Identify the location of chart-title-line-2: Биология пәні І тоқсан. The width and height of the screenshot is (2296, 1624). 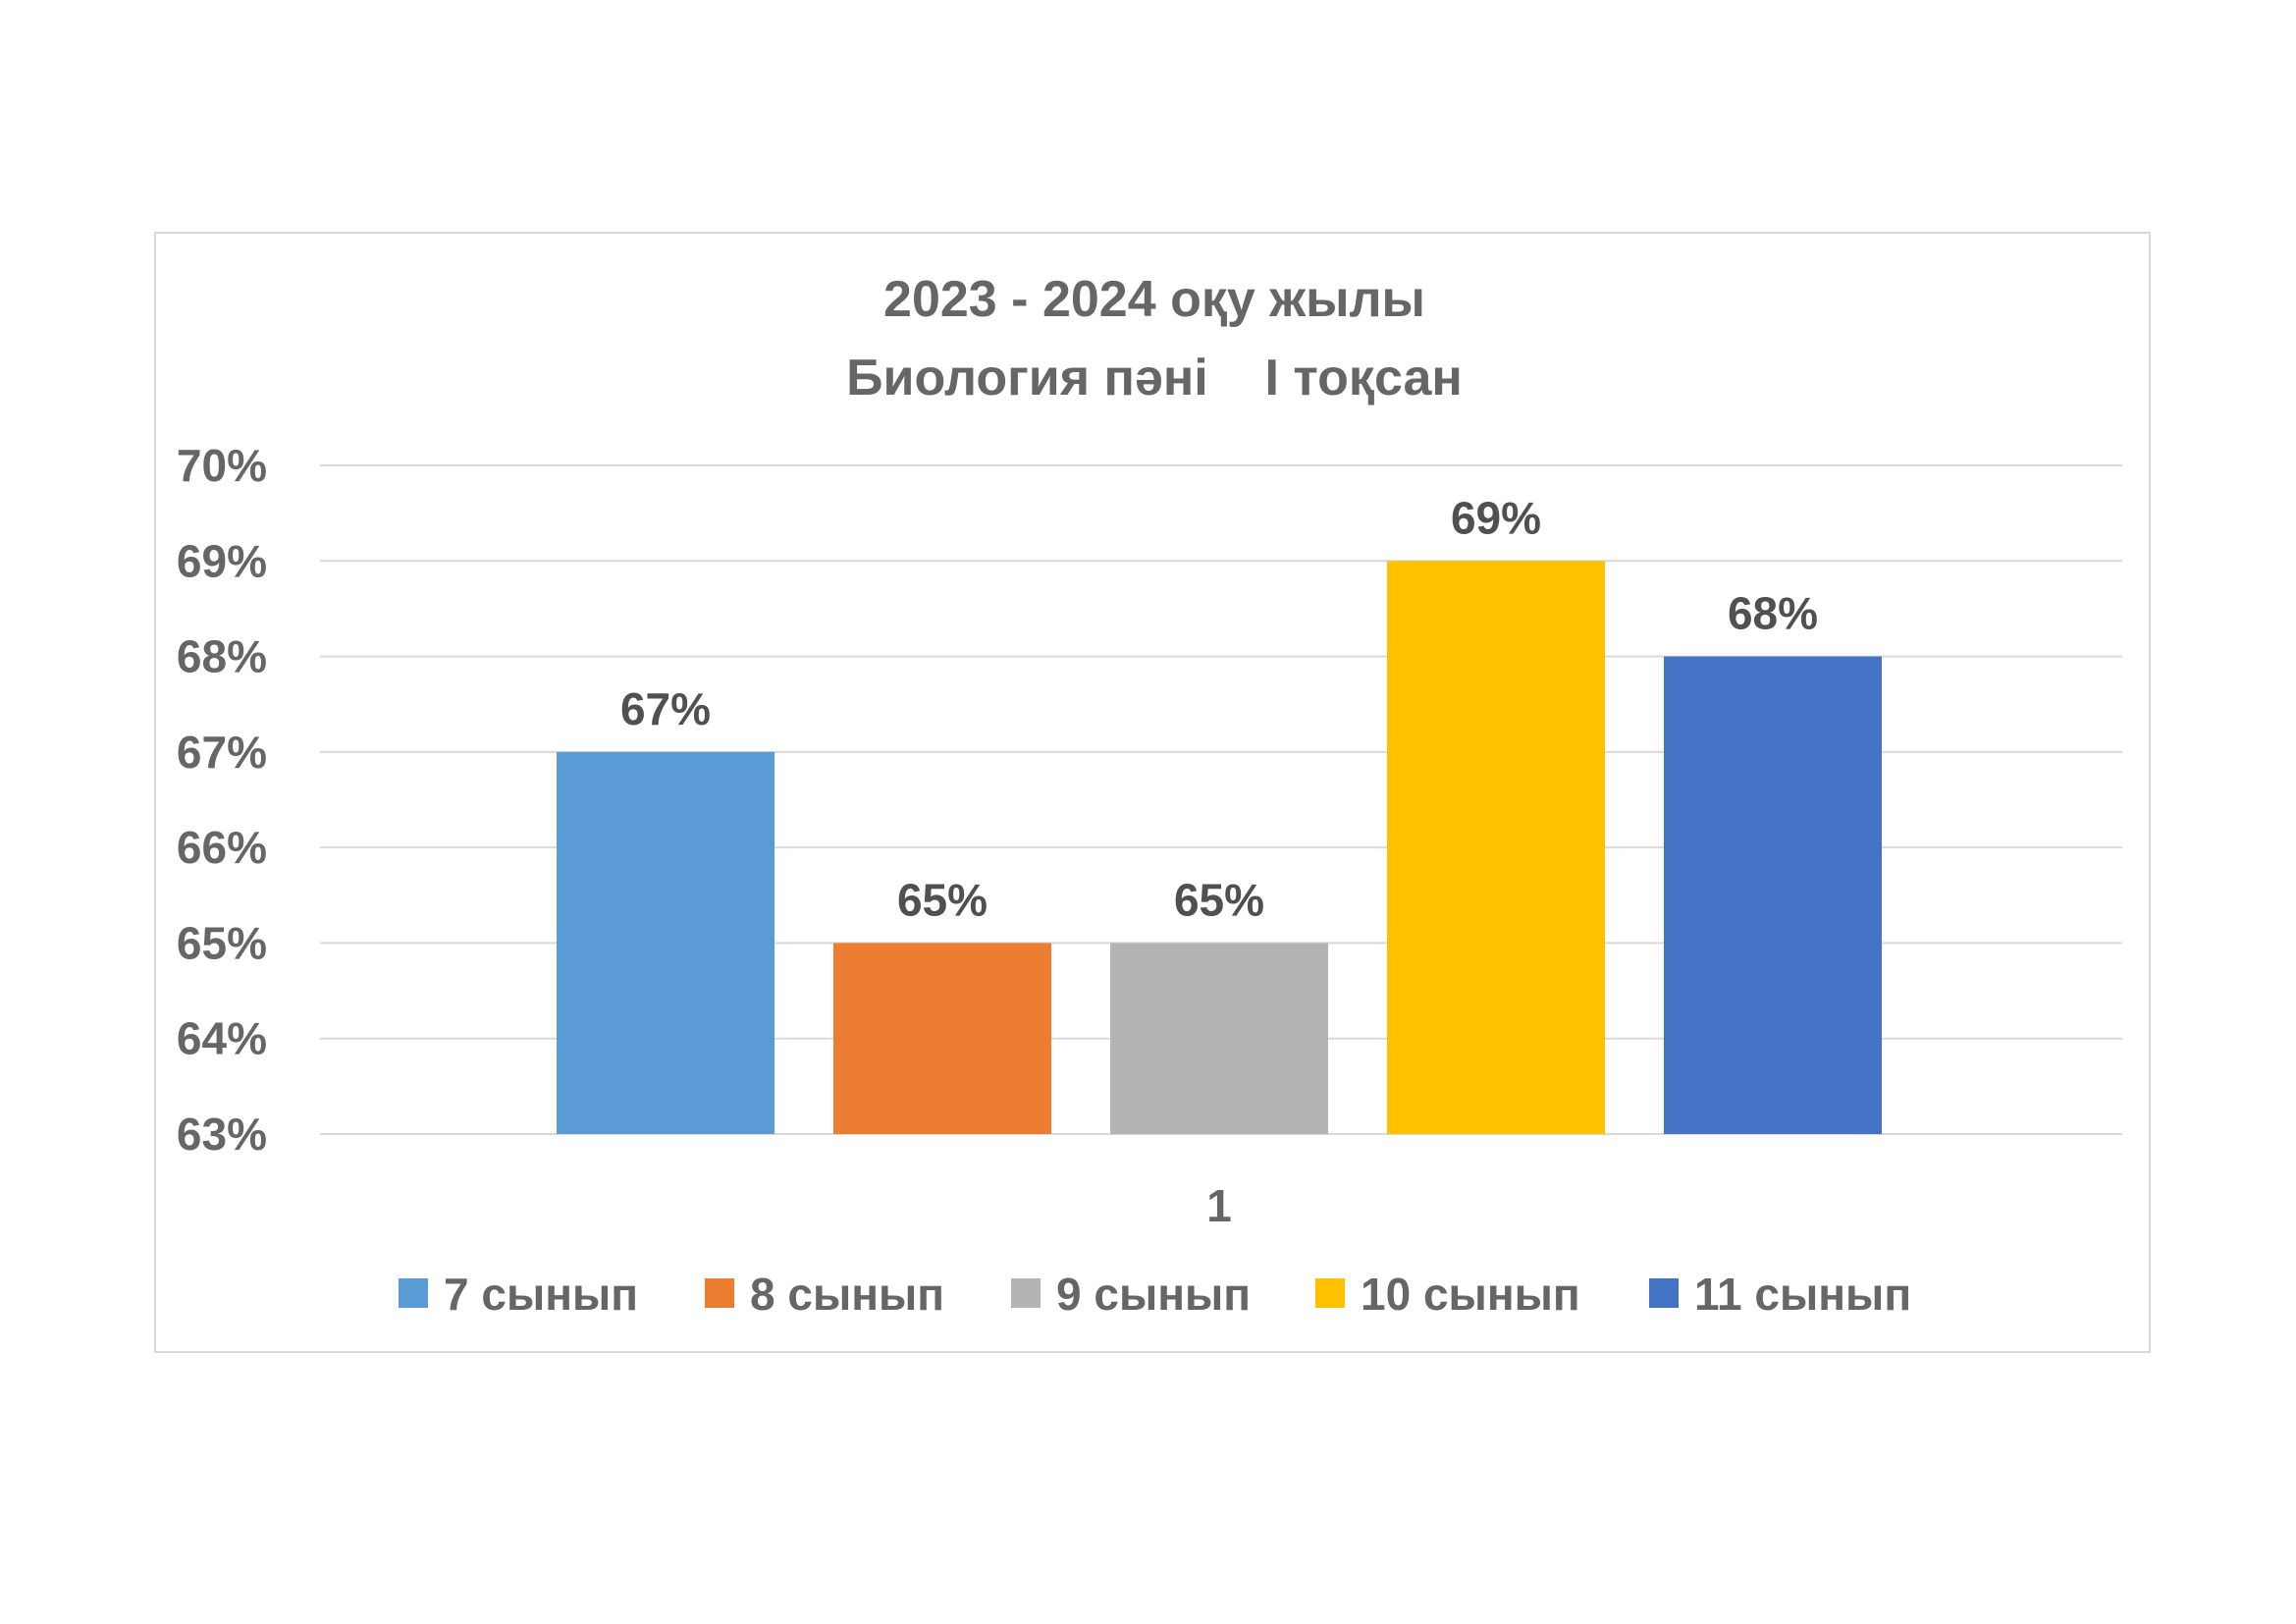
(1154, 378).